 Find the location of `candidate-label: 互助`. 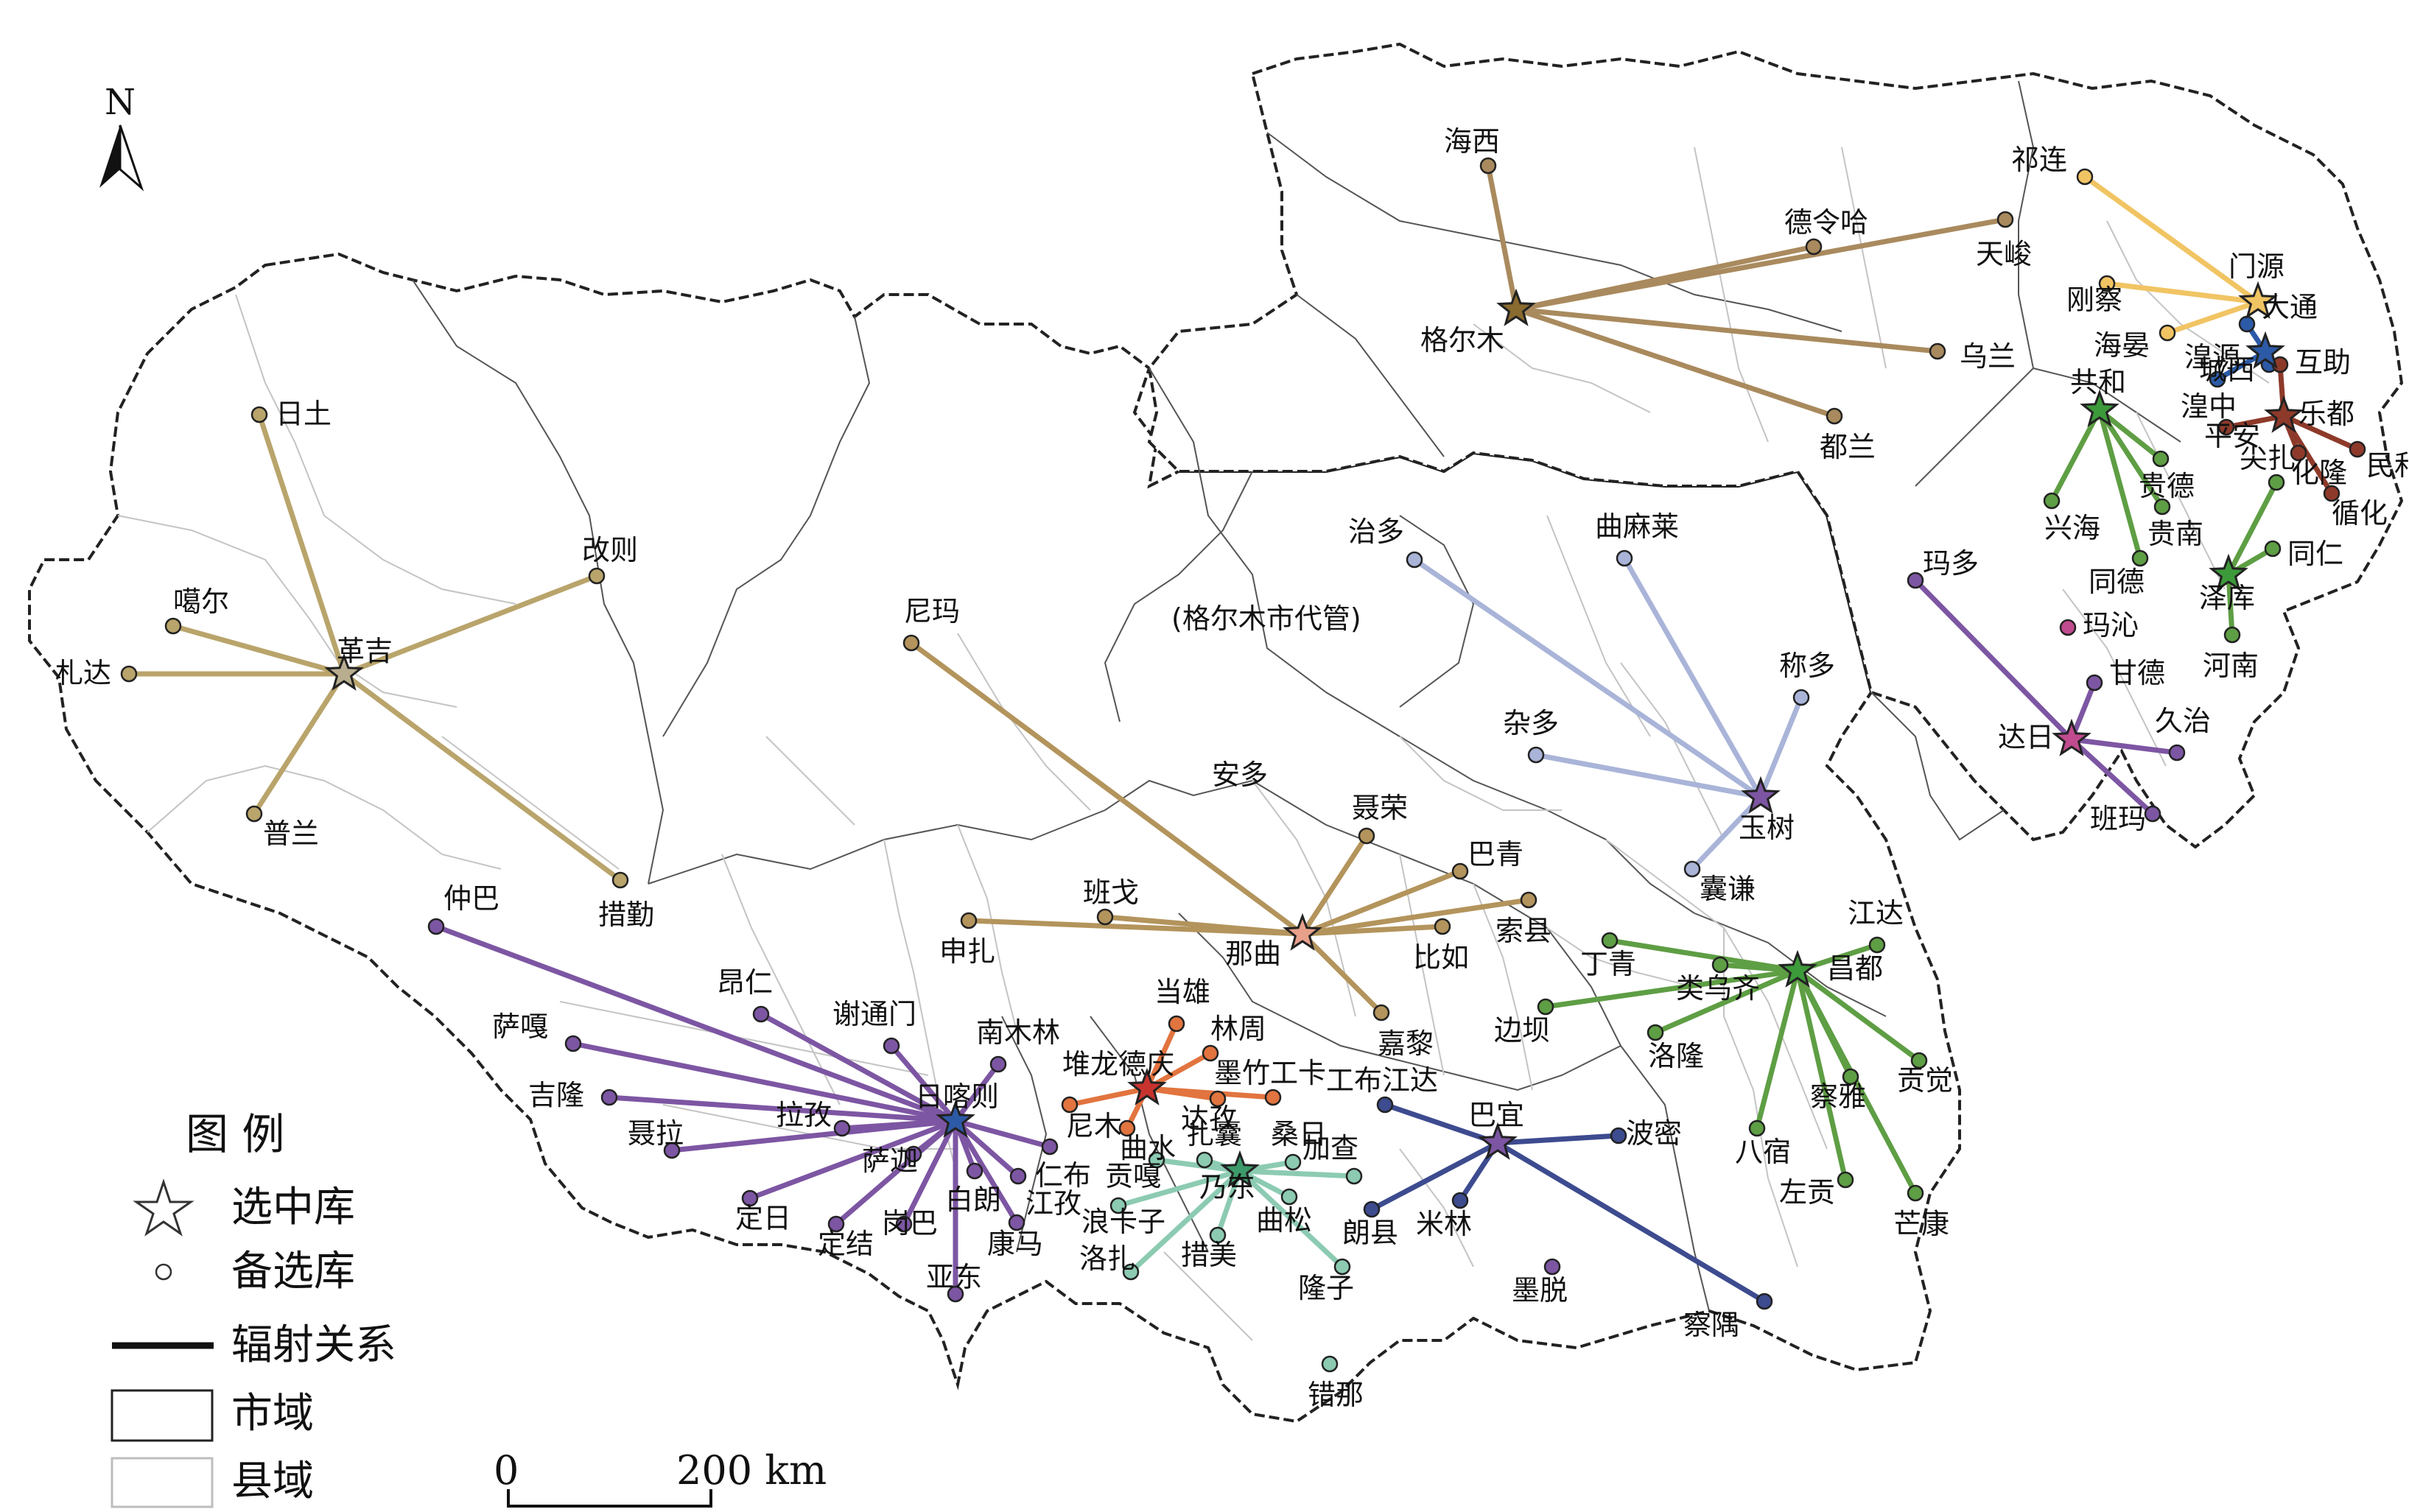

candidate-label: 互助 is located at coordinates (2323, 362).